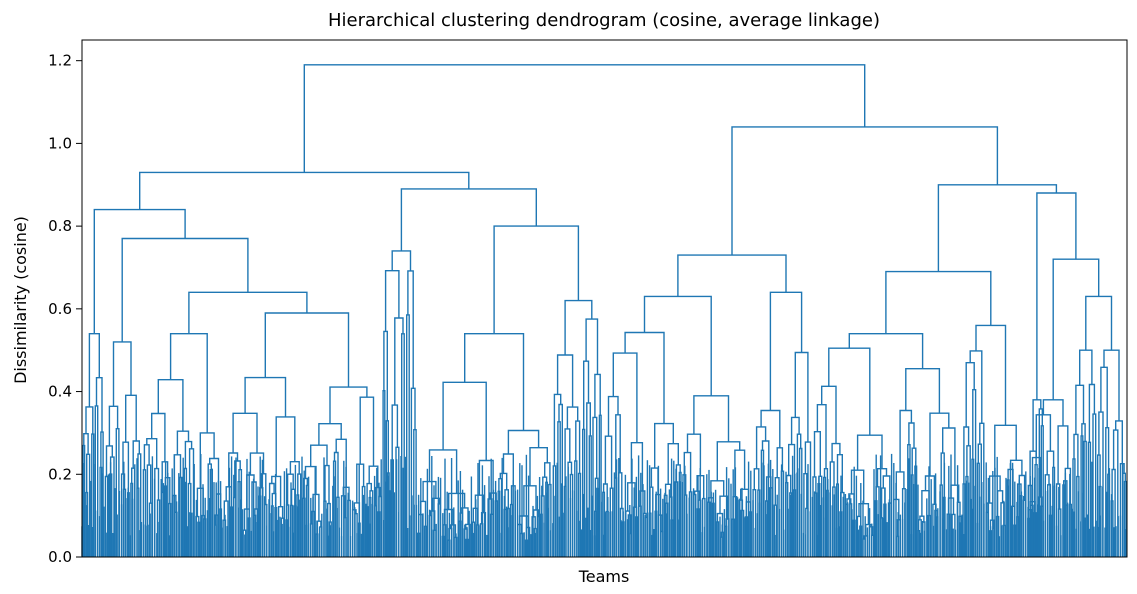 The width and height of the screenshot is (1137, 594). What do you see at coordinates (60, 392) in the screenshot?
I see `y-tick-label: 0.4` at bounding box center [60, 392].